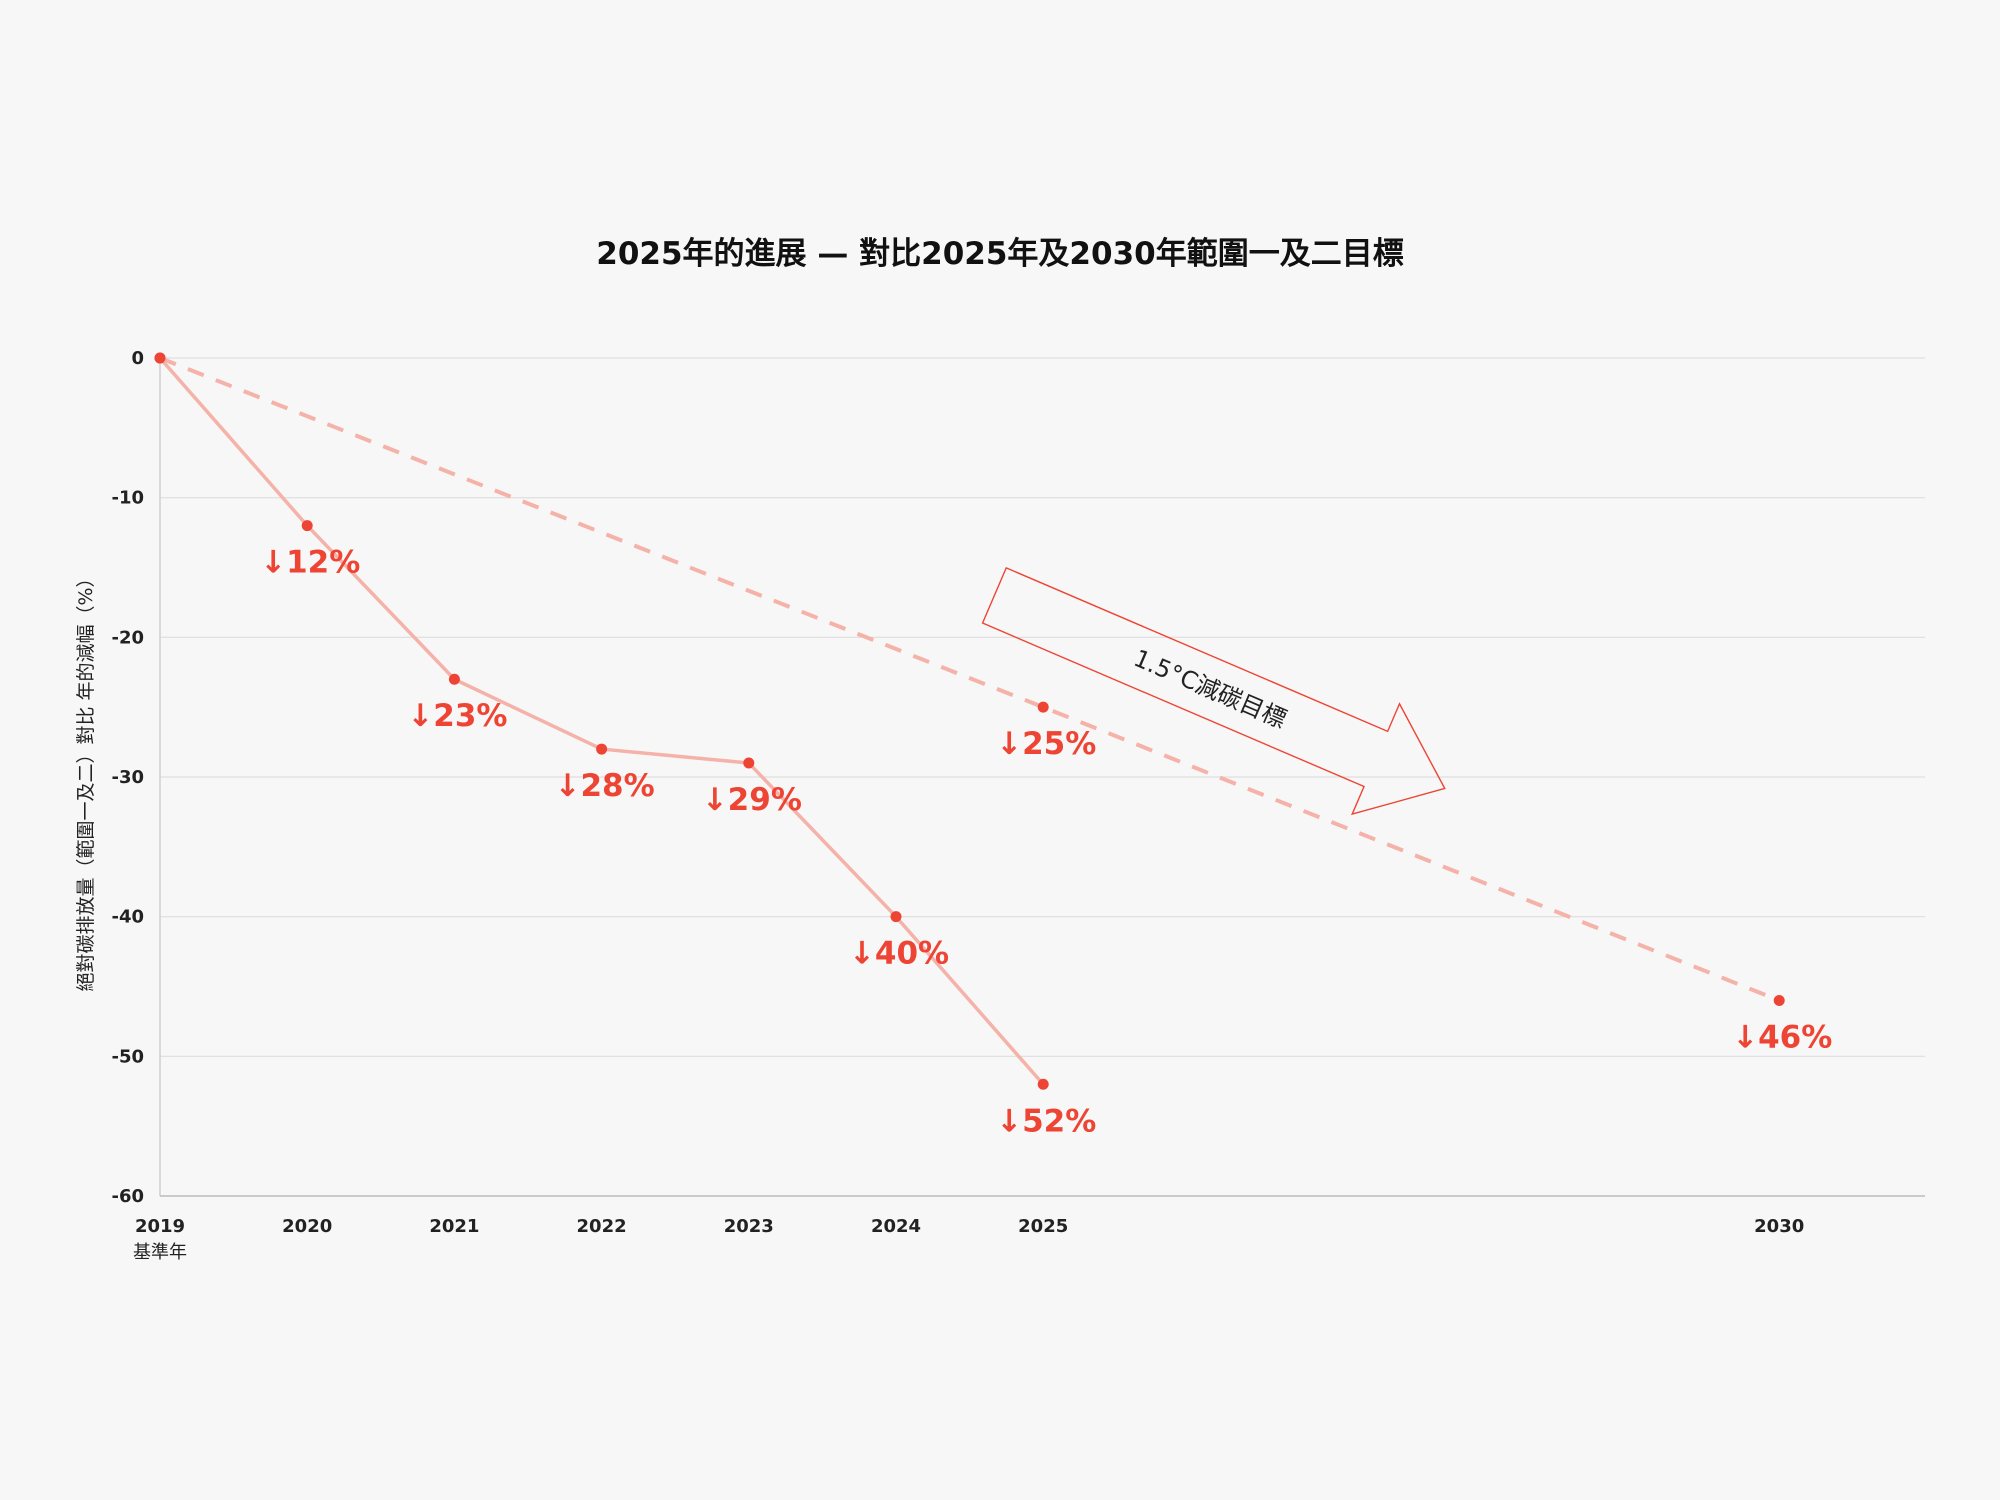 This screenshot has width=2000, height=1500. Describe the element at coordinates (1046, 1121) in the screenshot. I see `actual-data-label: ↓52%` at that location.